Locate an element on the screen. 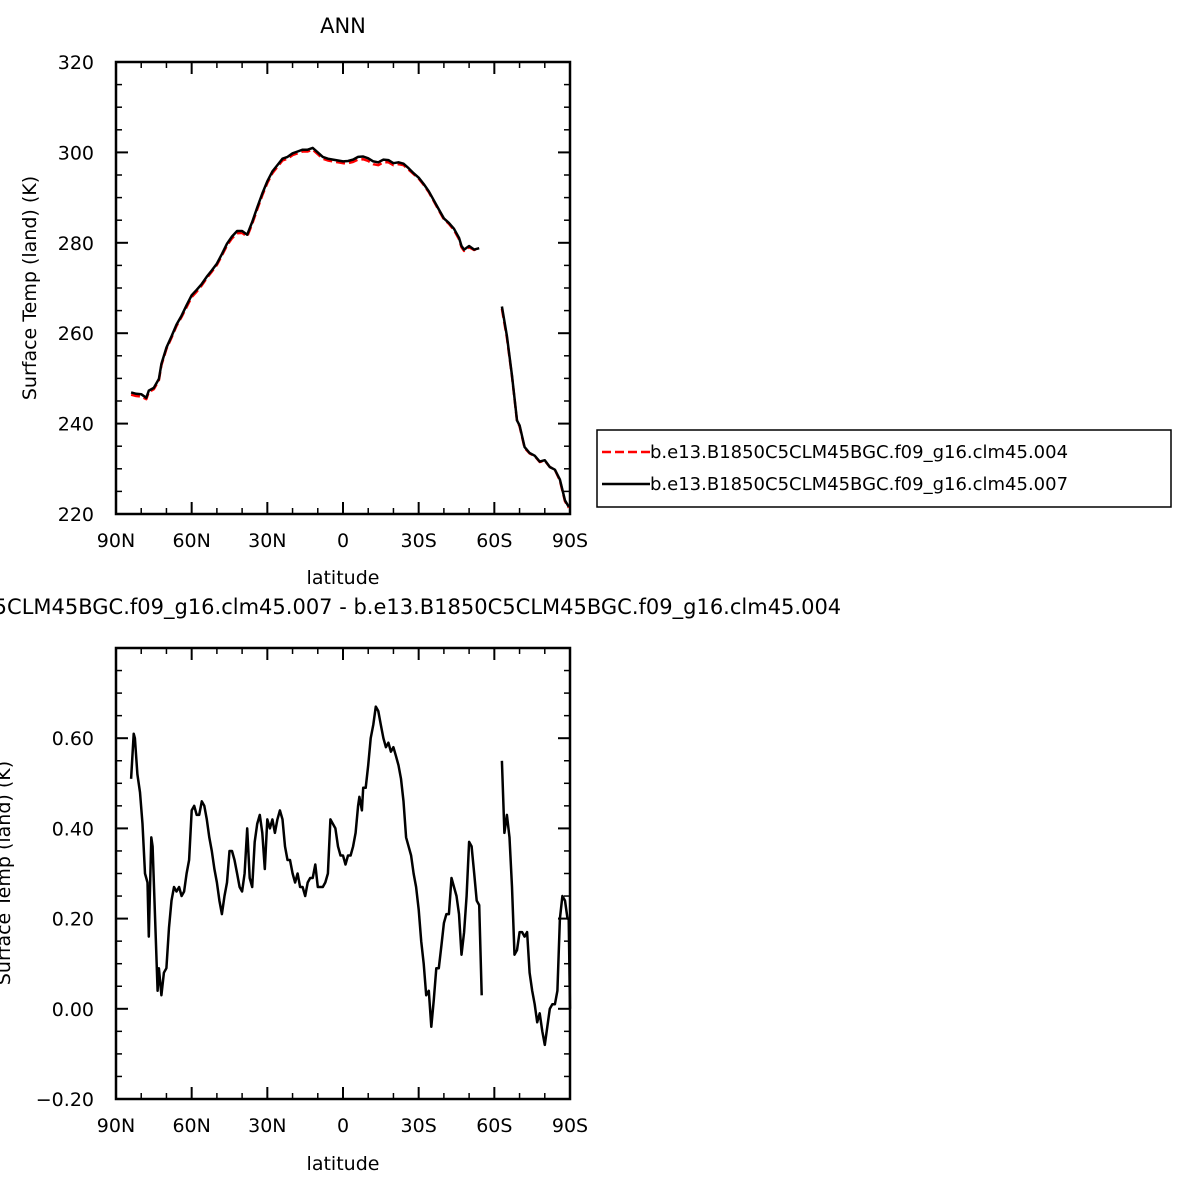 The height and width of the screenshot is (1185, 1188). top-panel-y-axis-title: Surface Temp (land) (K) is located at coordinates (30, 288).